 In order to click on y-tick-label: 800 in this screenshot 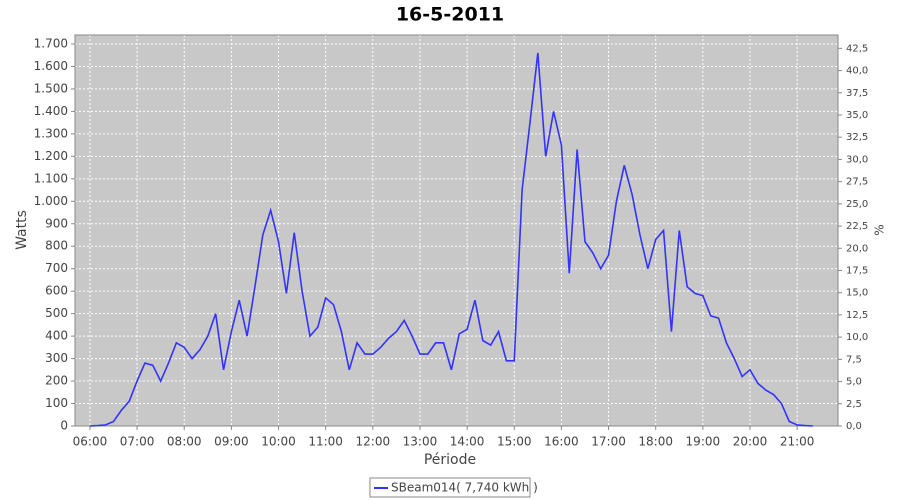, I will do `click(56, 246)`.